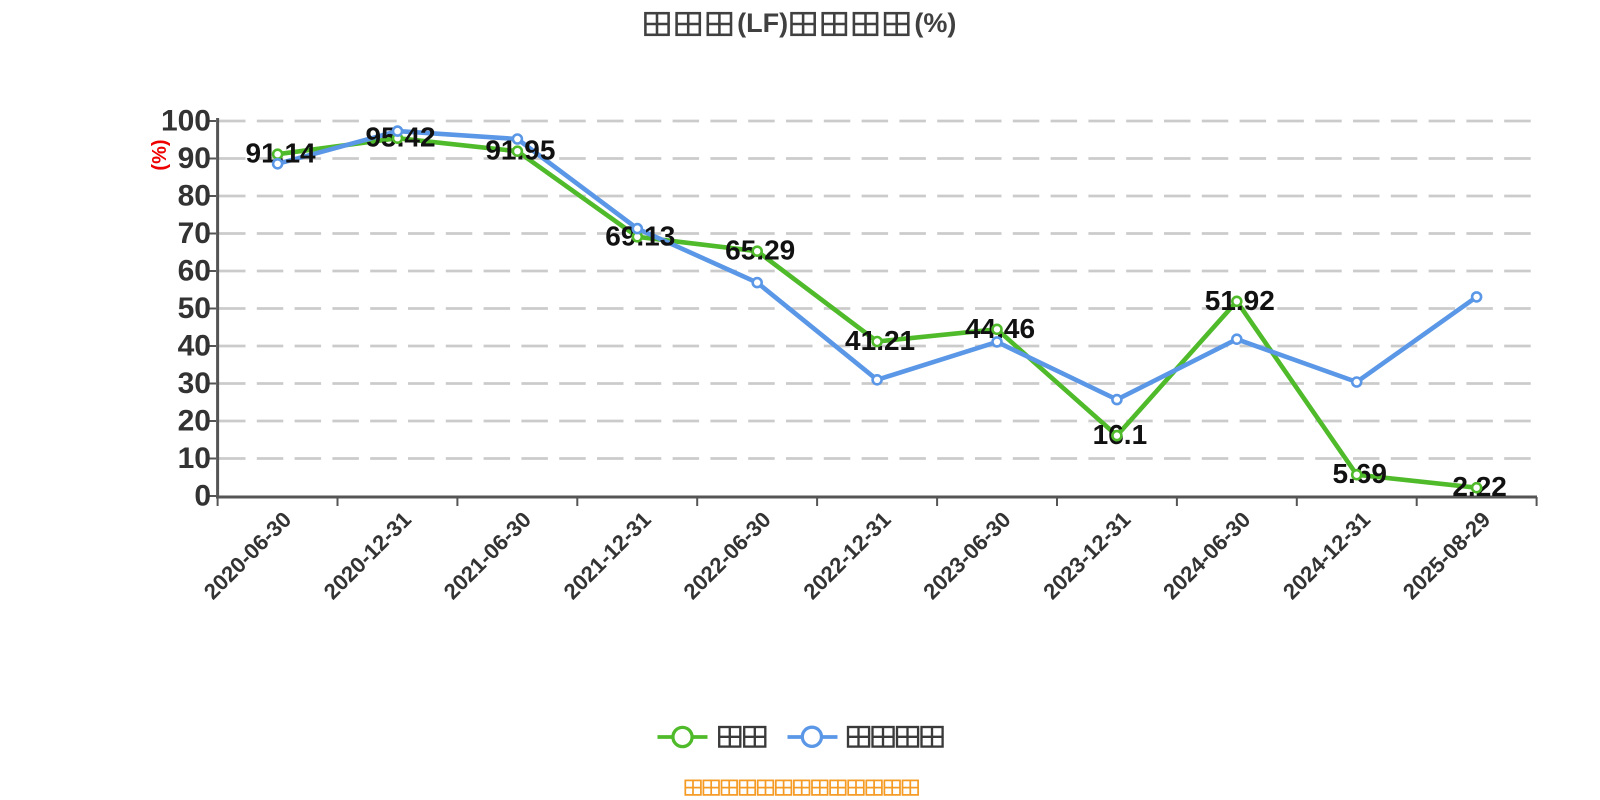  I want to click on svg-text: 100, so click(186, 121).